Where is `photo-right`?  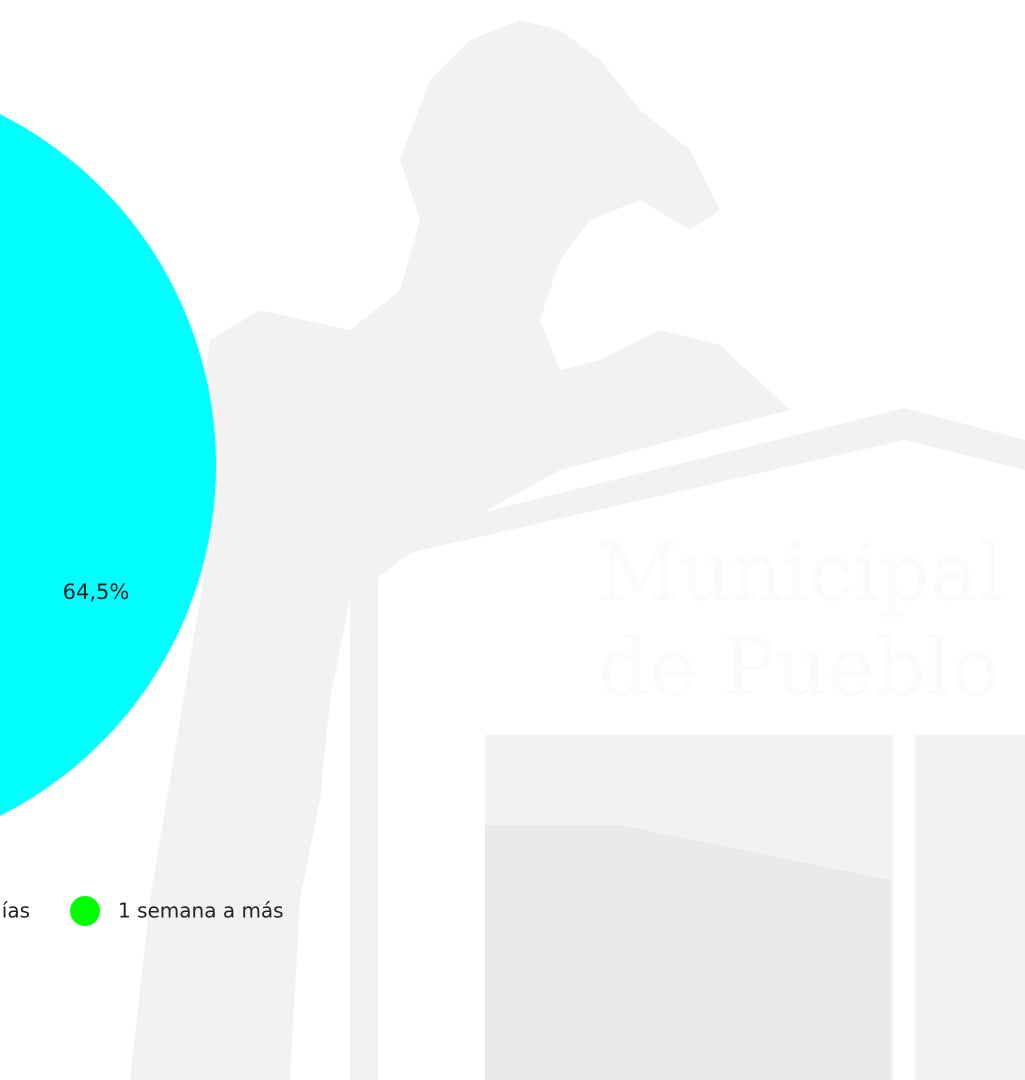 photo-right is located at coordinates (970, 907).